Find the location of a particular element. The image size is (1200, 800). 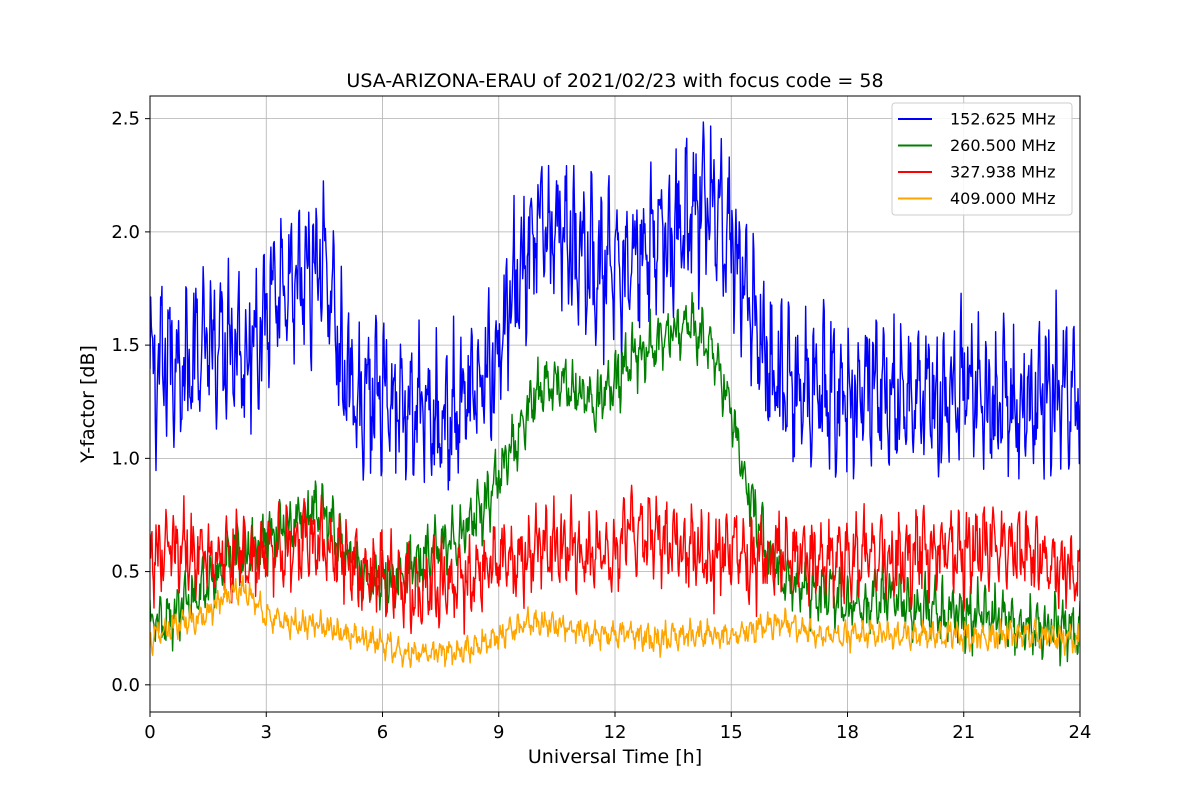

legend-label: 327.938 MHz is located at coordinates (1002, 172).